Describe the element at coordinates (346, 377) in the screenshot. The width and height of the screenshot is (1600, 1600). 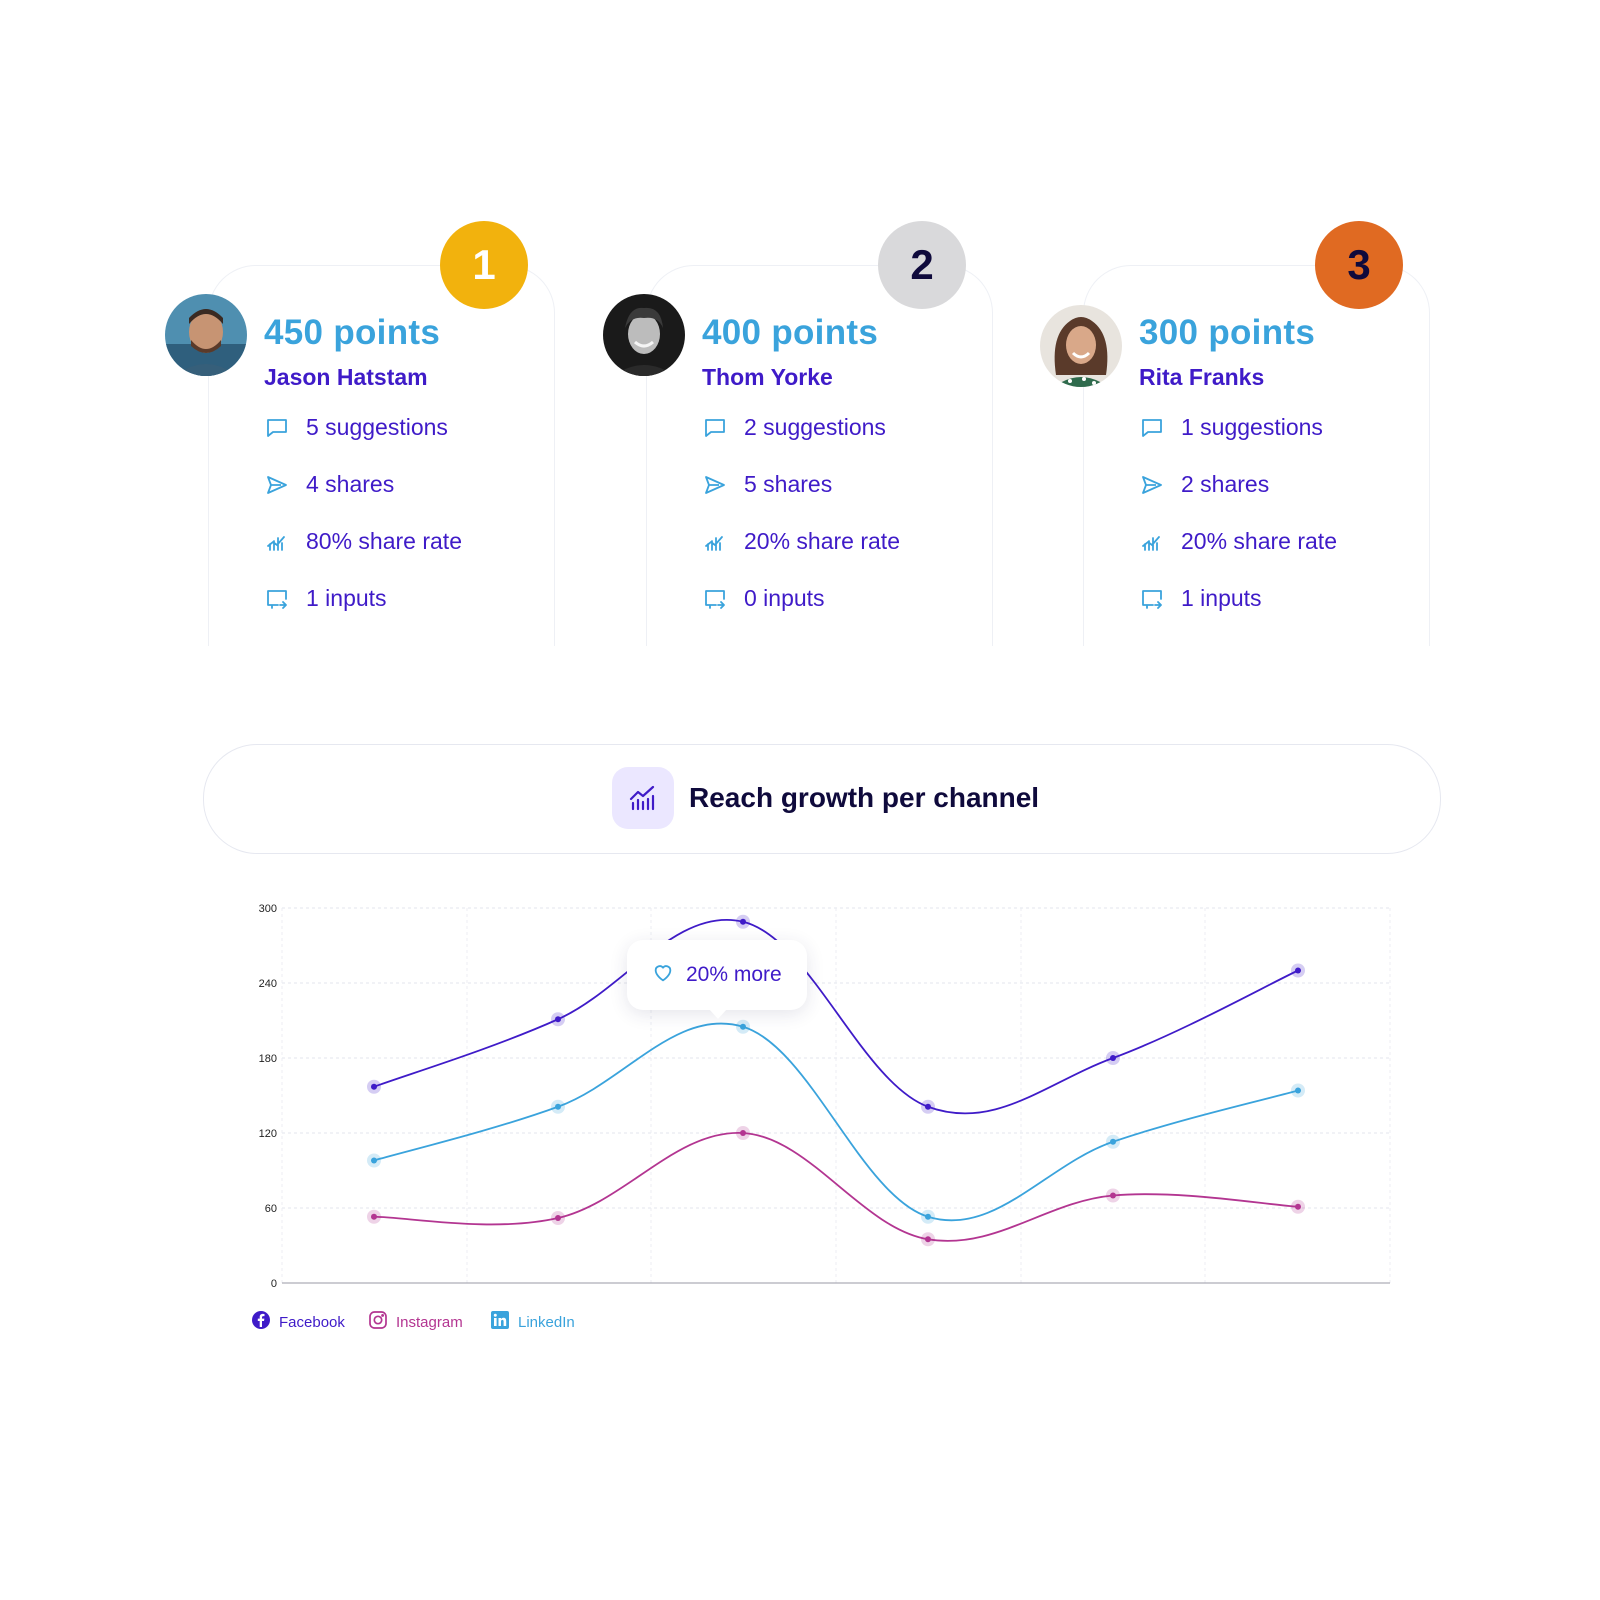
I see `leader-name: Jason Hatstam` at that location.